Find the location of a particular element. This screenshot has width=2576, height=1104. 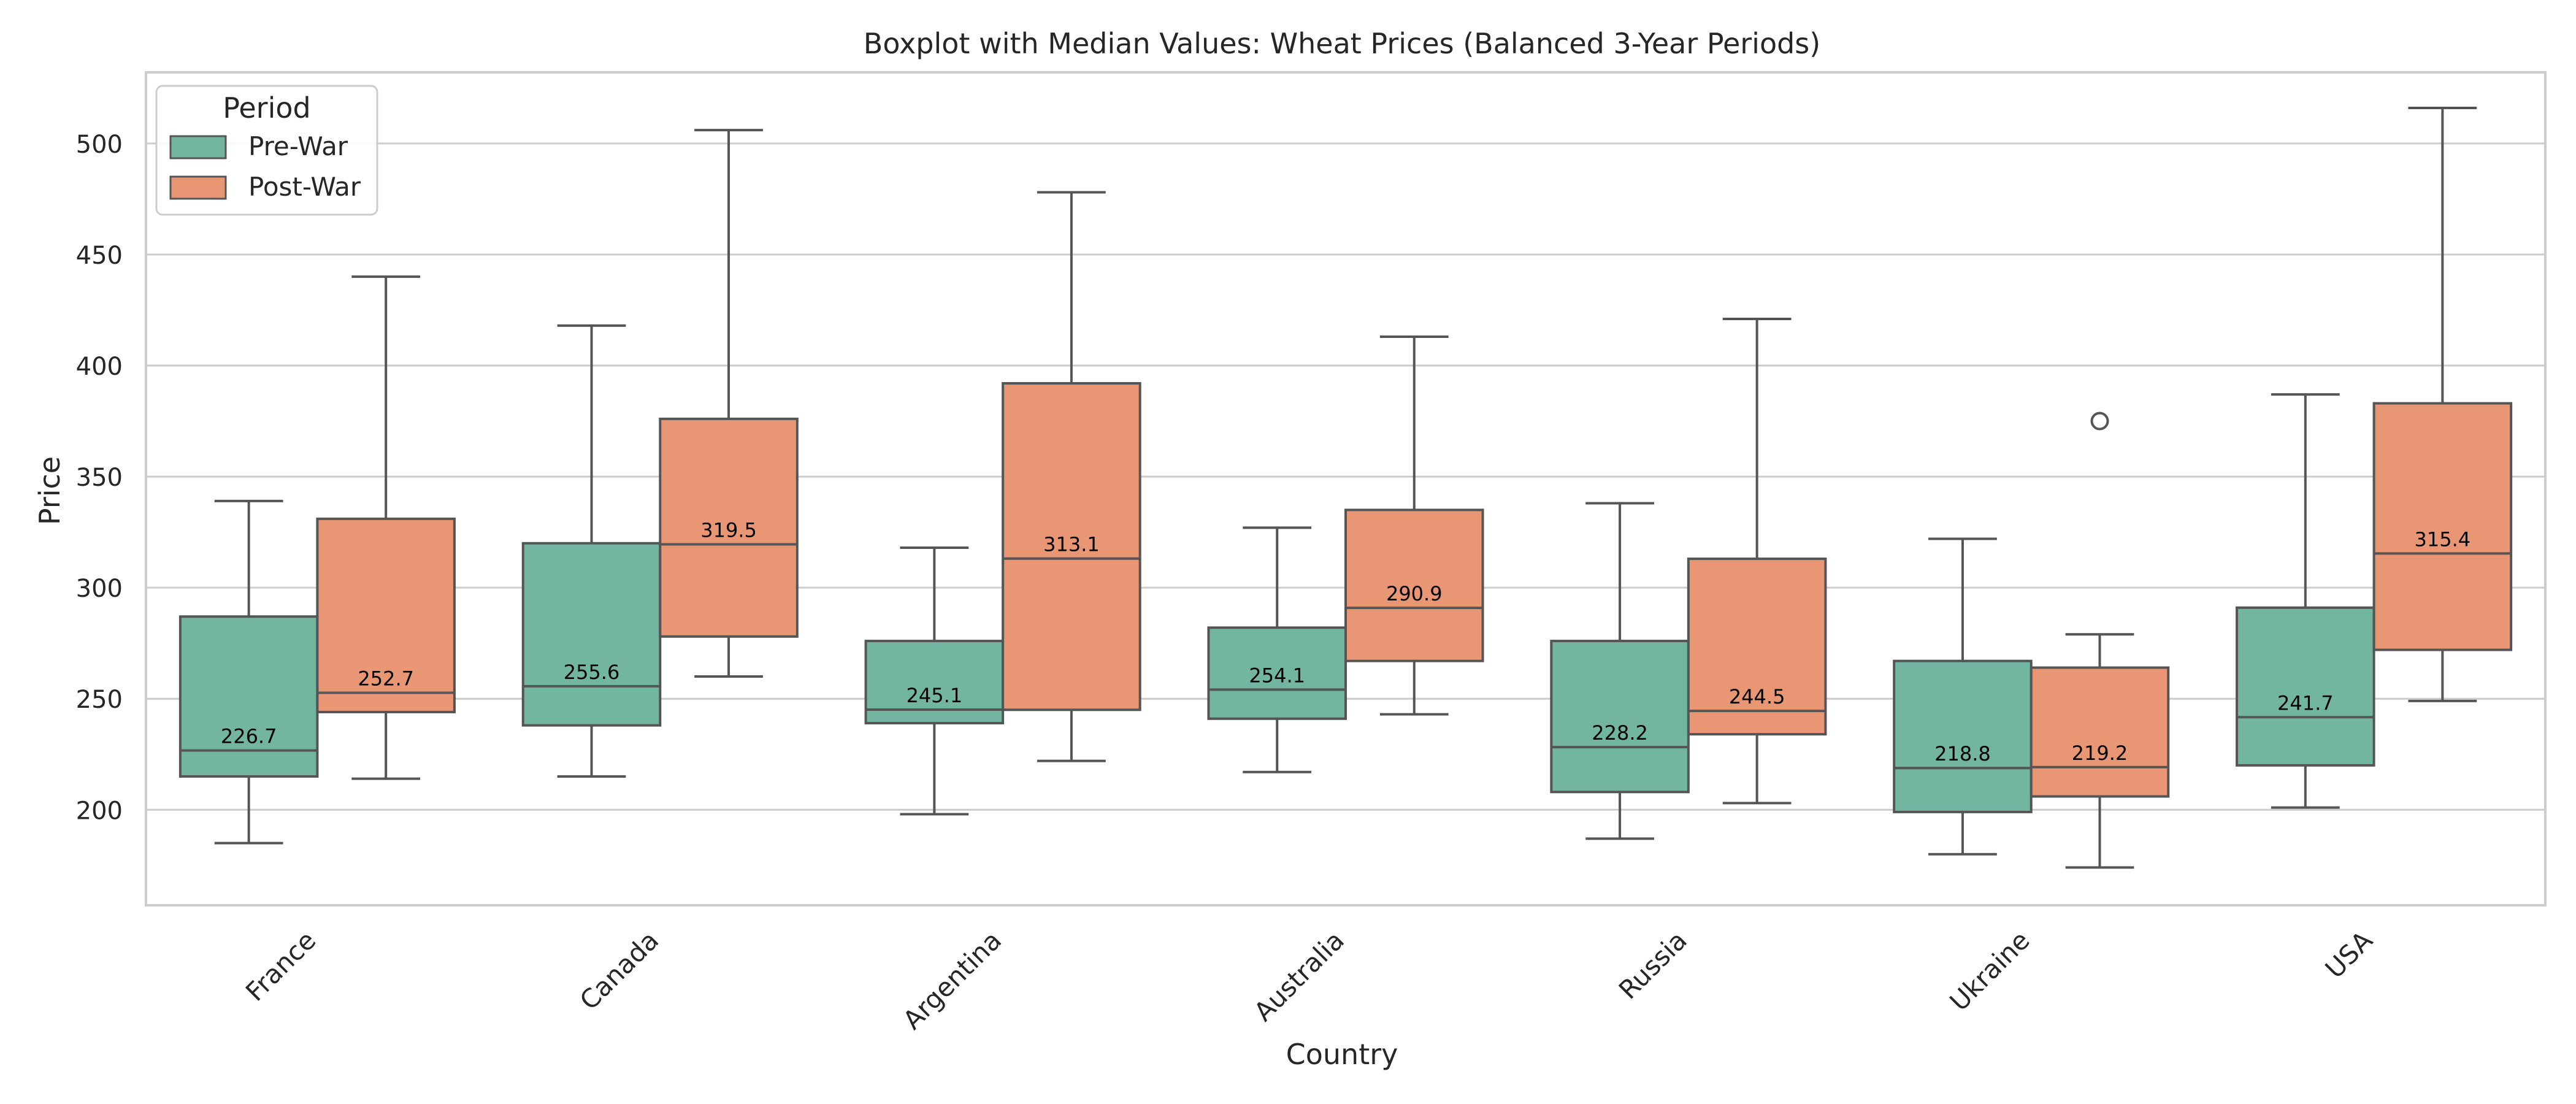

box-post-war-australia: 290.9 is located at coordinates (1414, 525).